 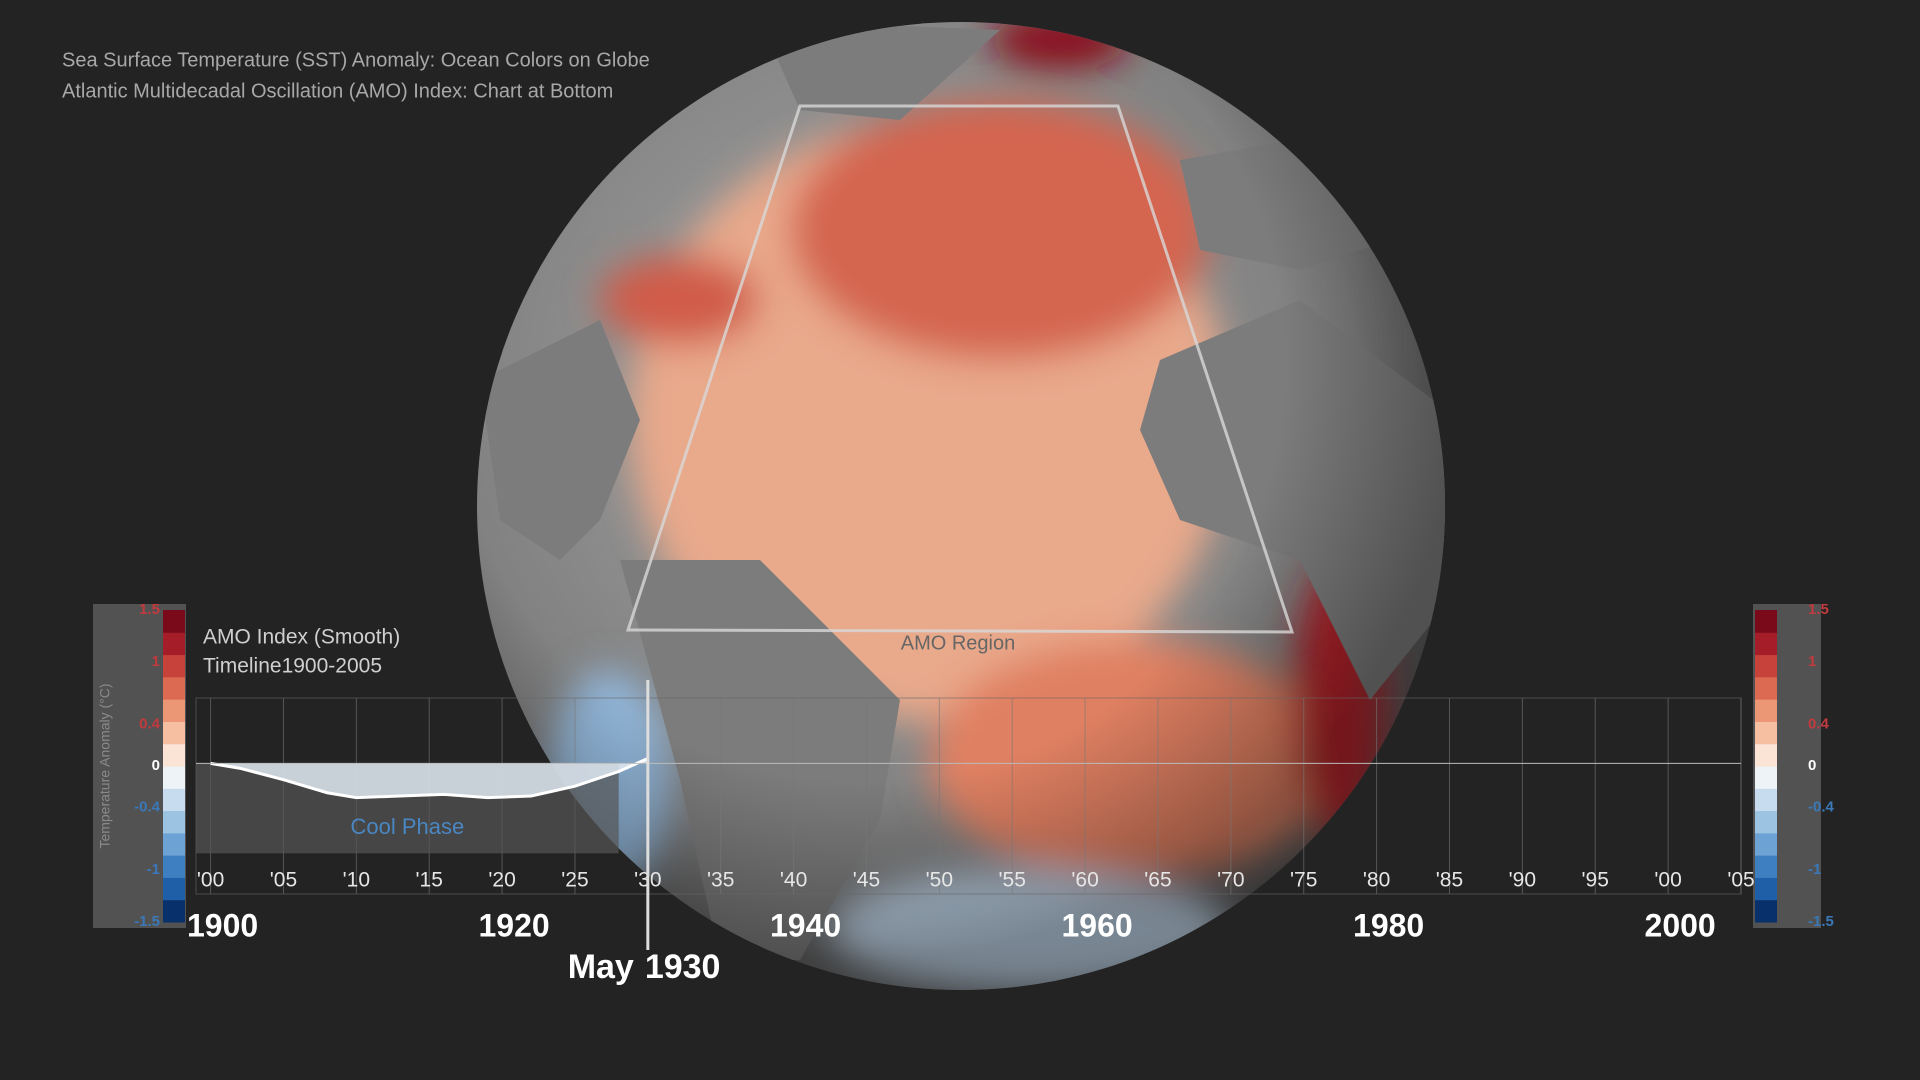 What do you see at coordinates (1303, 880) in the screenshot?
I see `x-tick-label: '75` at bounding box center [1303, 880].